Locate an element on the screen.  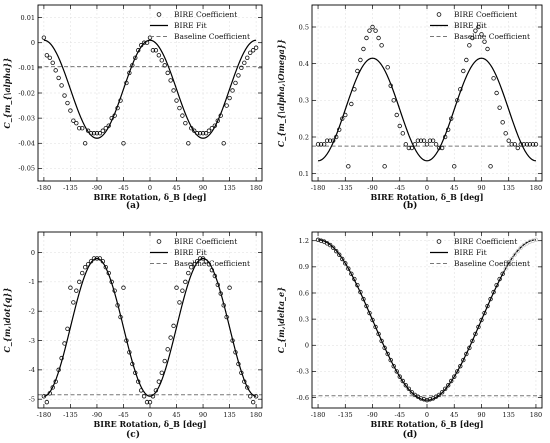
y-tick-label: -0.05 is located at coordinates (26, 169).